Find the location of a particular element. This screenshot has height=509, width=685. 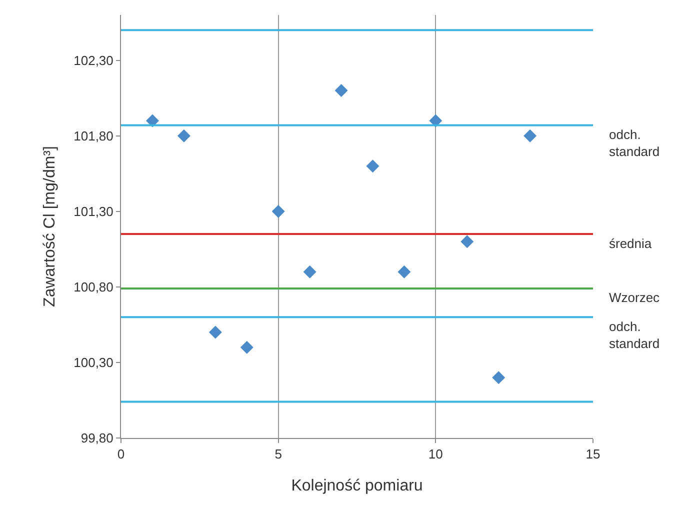

ref-line-label: średnia is located at coordinates (630, 243).